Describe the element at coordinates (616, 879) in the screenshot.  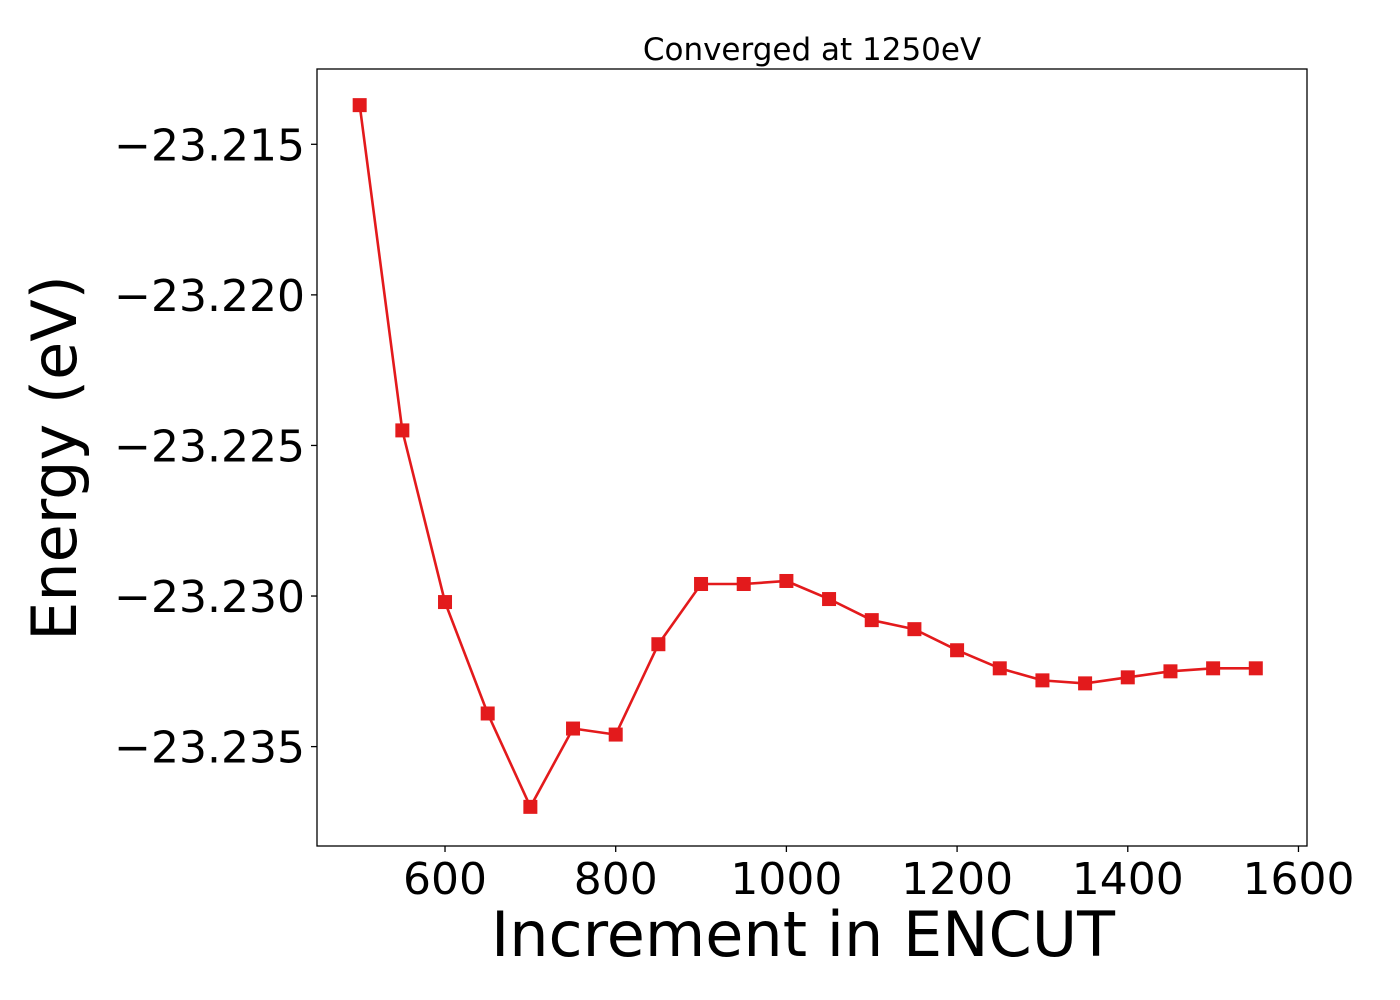
I see `x-tick-label: 800` at that location.